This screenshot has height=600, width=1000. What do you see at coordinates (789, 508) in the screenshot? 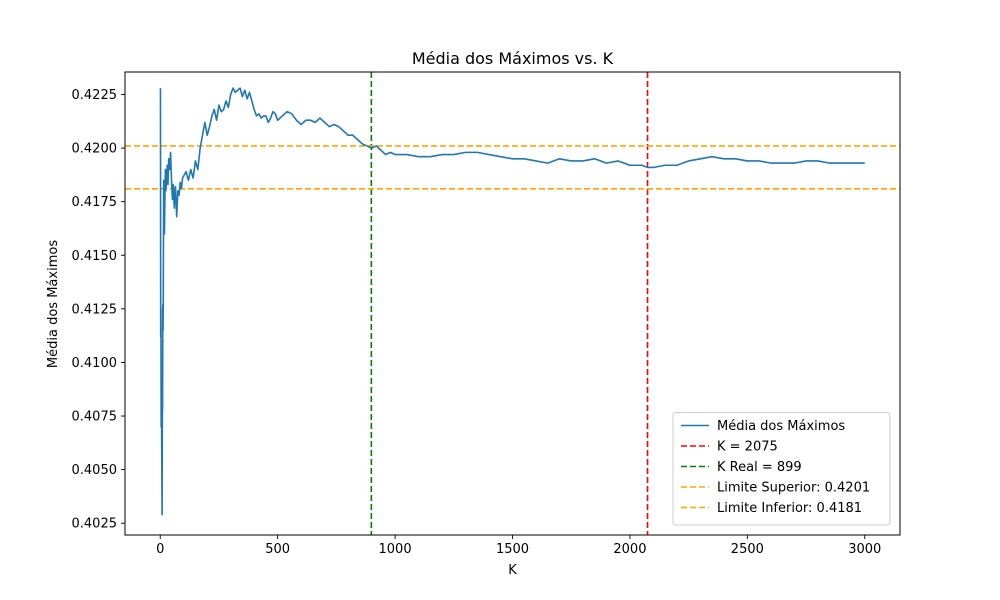
I see `legend-label: Limite Inferior: 0.4181` at bounding box center [789, 508].